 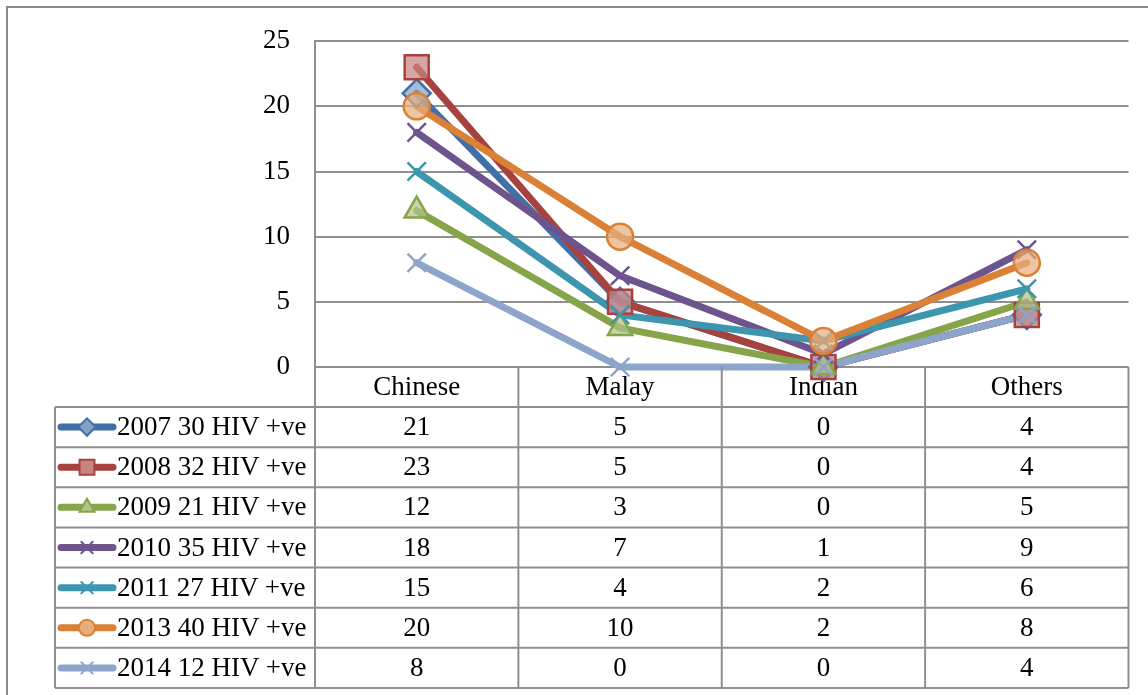 I want to click on data-label: 7, so click(x=620, y=546).